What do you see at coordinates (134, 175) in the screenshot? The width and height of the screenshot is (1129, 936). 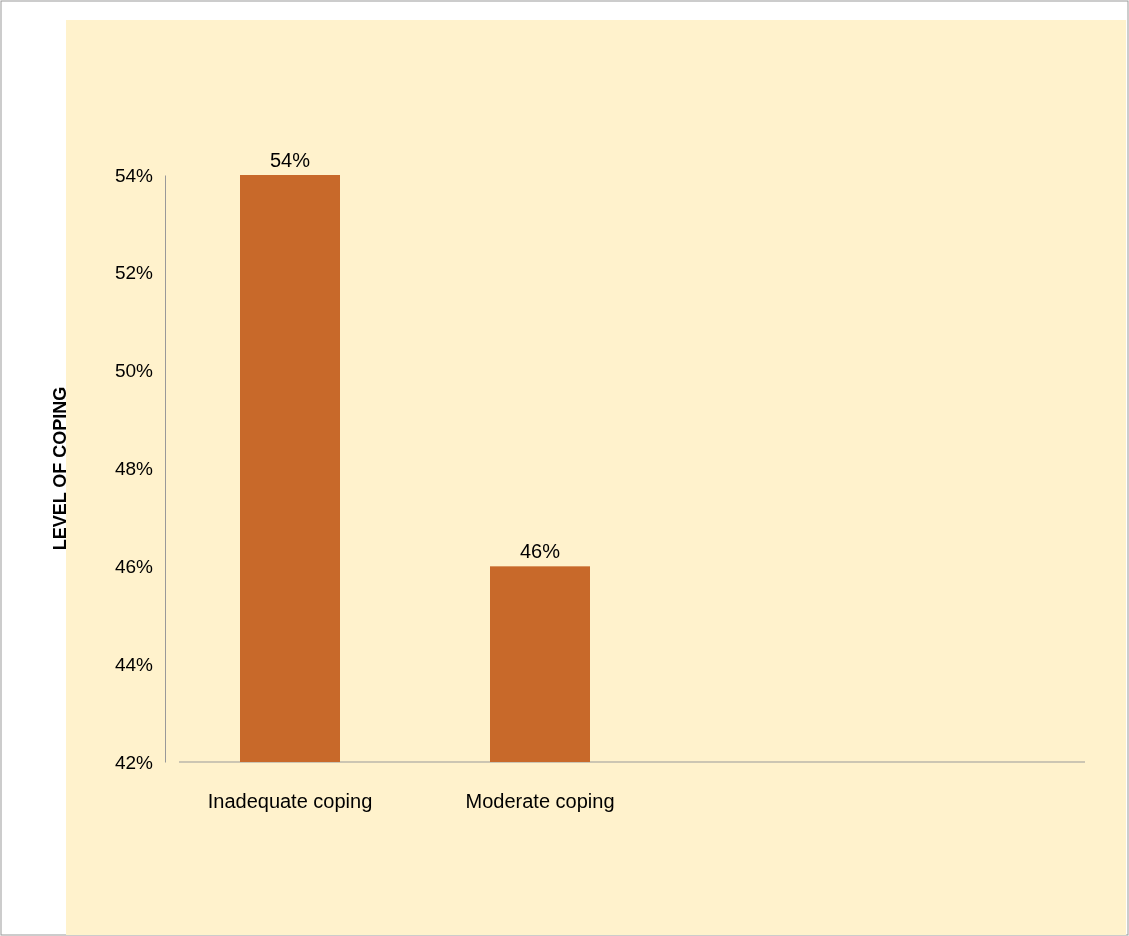 I see `y-tick-label: 54%` at bounding box center [134, 175].